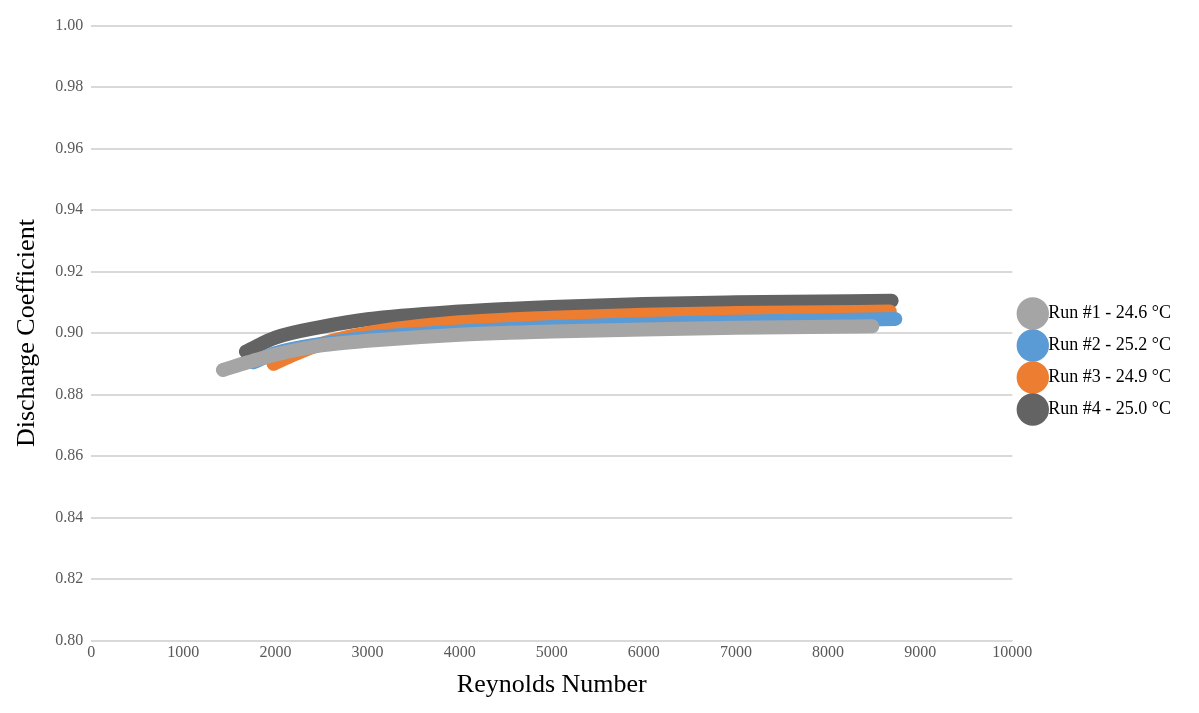  Describe the element at coordinates (69, 209) in the screenshot. I see `y-tick-label: 0.94` at that location.